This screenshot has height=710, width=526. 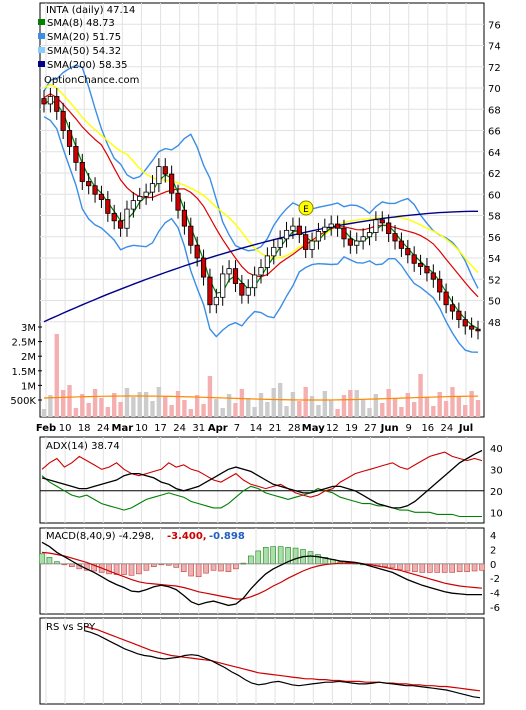 I want to click on x-tick-label: 31, so click(x=198, y=428).